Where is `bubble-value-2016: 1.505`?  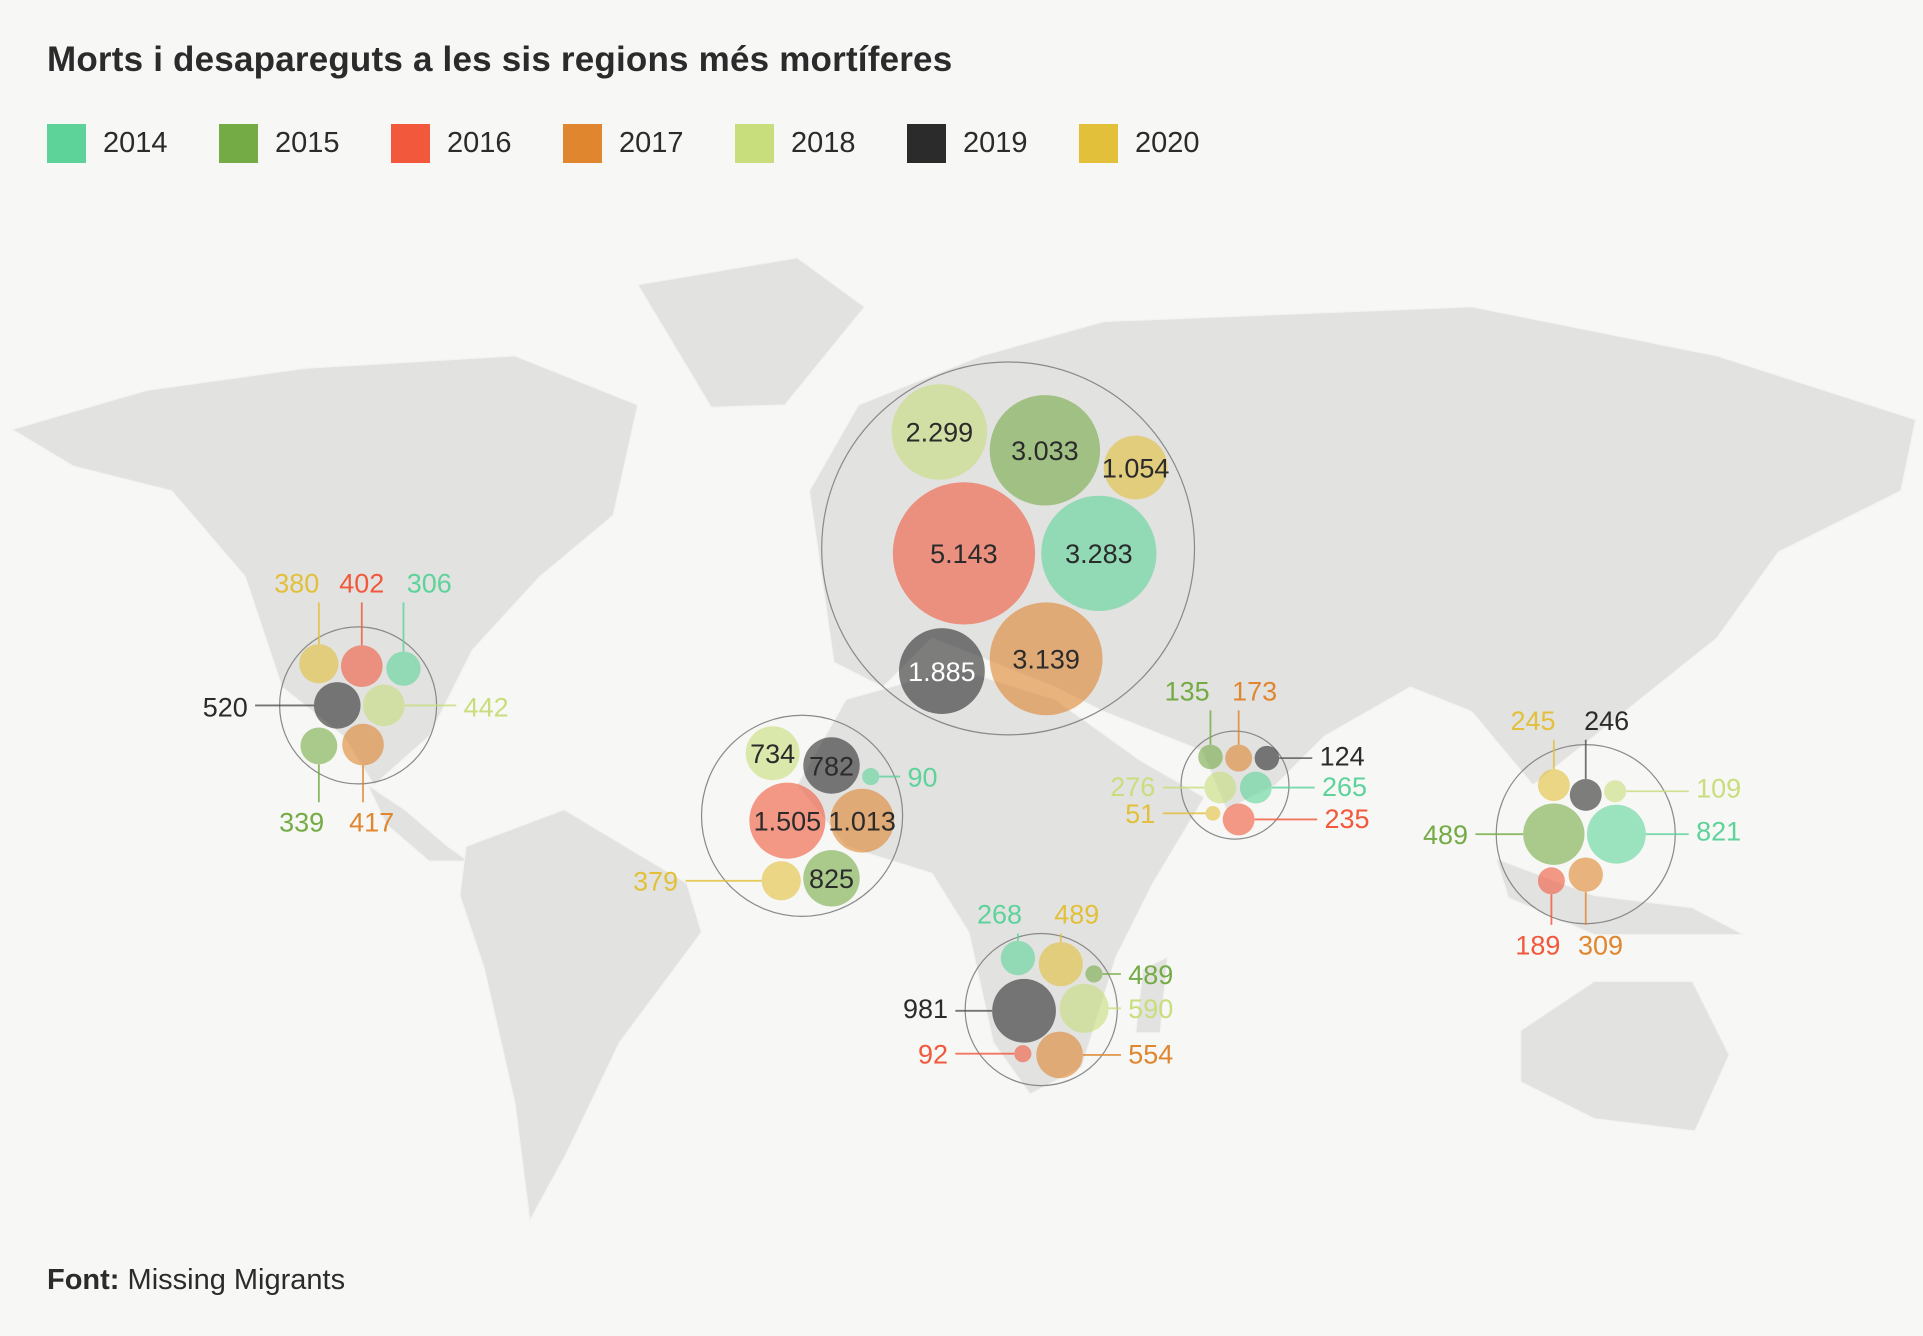
bubble-value-2016: 1.505 is located at coordinates (788, 821).